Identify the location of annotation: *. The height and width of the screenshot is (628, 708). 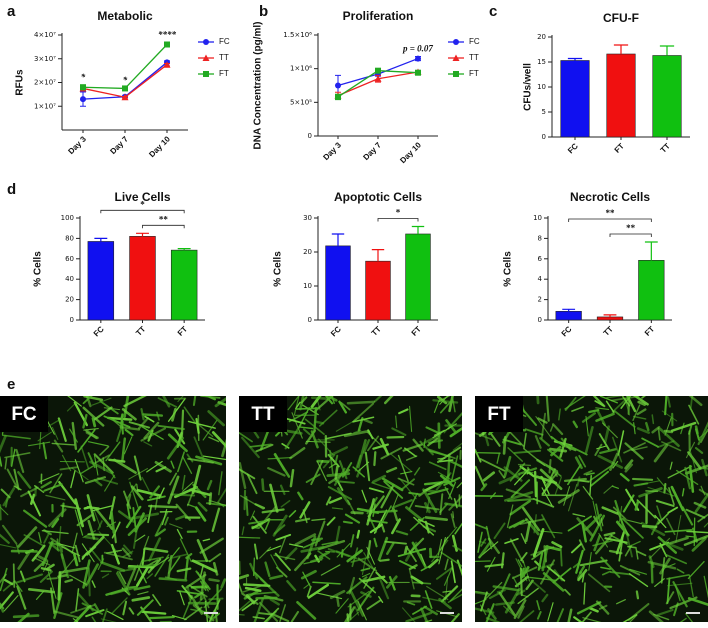
(83, 77).